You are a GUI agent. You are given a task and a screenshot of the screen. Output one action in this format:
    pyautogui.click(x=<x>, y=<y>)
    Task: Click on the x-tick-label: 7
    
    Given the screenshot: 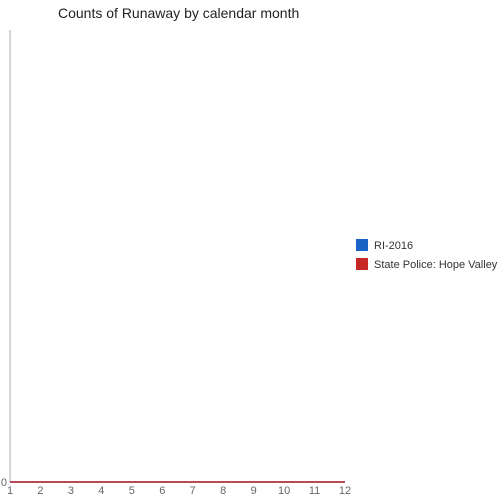 What is the action you would take?
    pyautogui.click(x=193, y=491)
    